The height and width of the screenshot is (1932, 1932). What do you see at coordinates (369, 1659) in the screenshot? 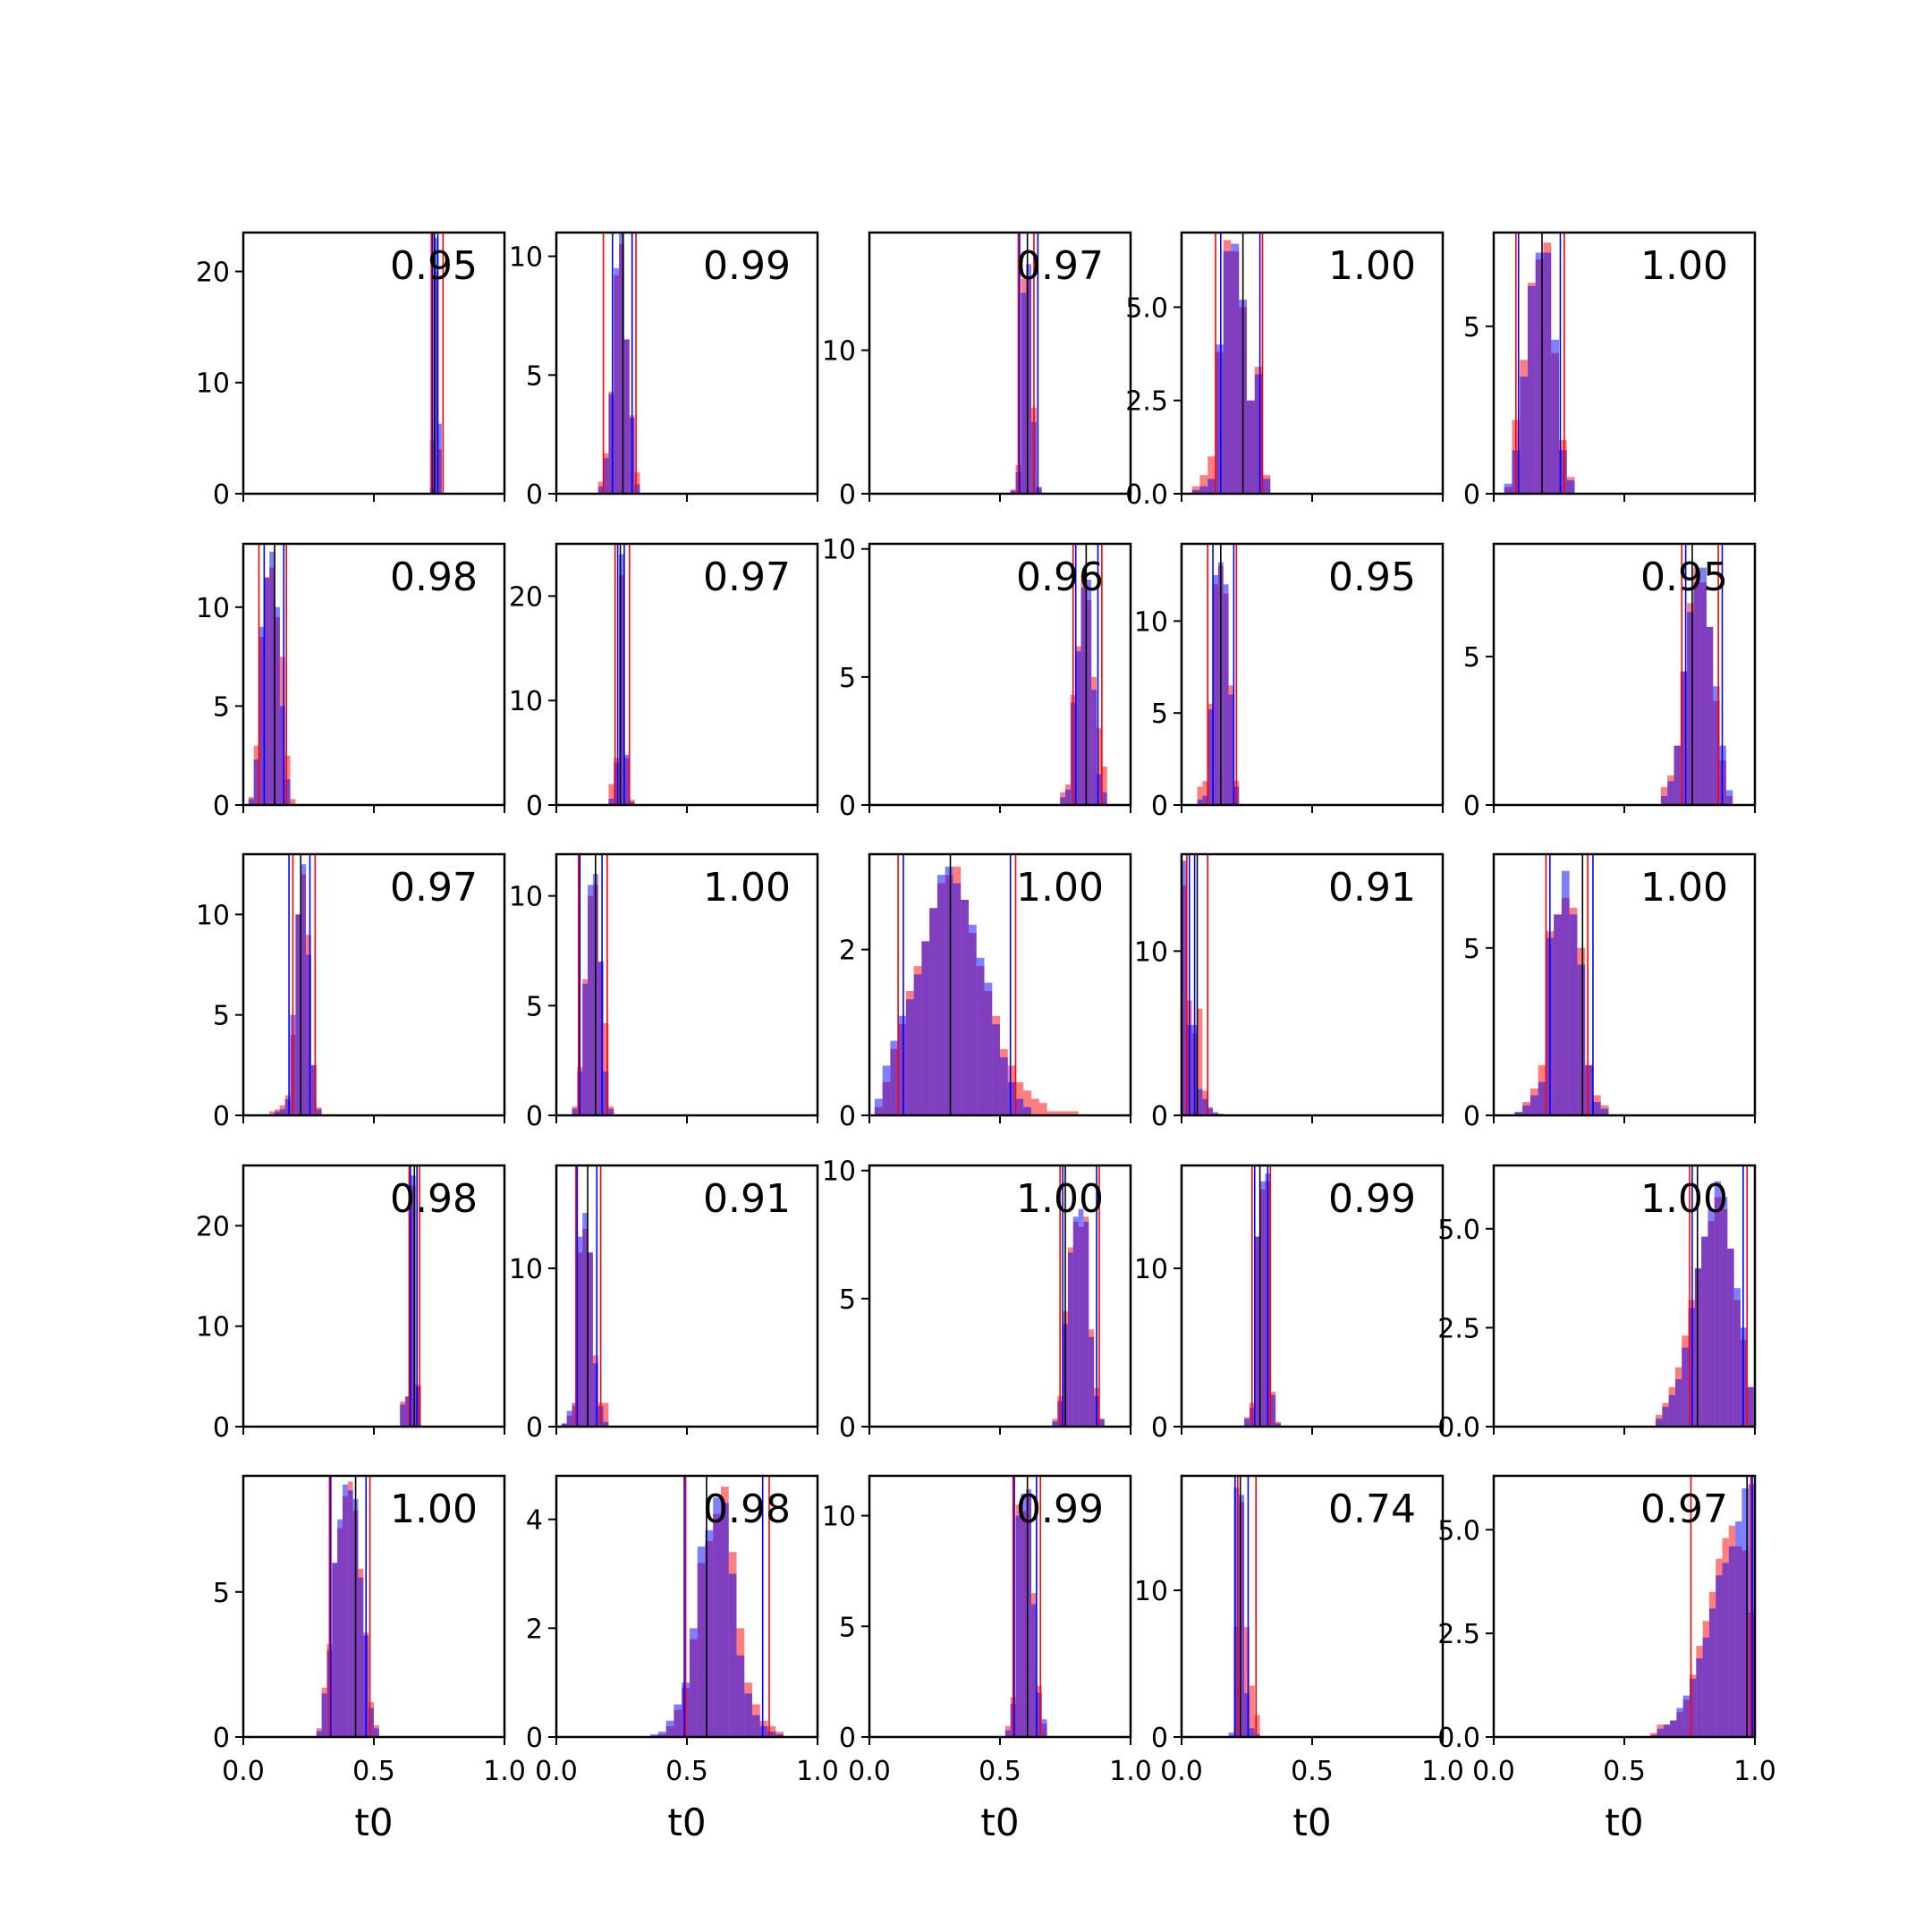
I see `subplot-5-1: 0 5 0.0 0.5 1.0 t0 1.00` at bounding box center [369, 1659].